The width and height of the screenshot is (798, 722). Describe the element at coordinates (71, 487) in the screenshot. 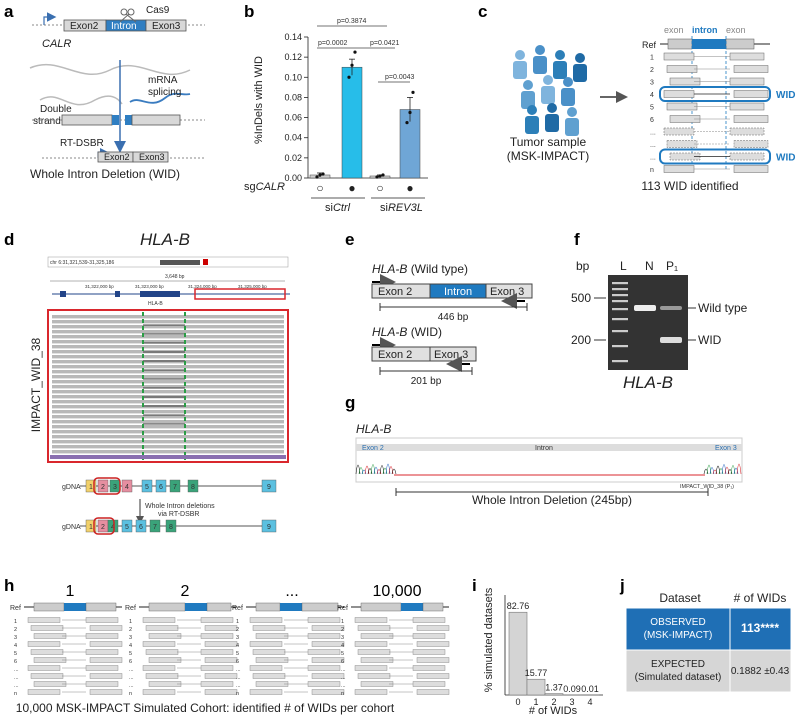

I see `gdna-label-top: gDNA` at that location.